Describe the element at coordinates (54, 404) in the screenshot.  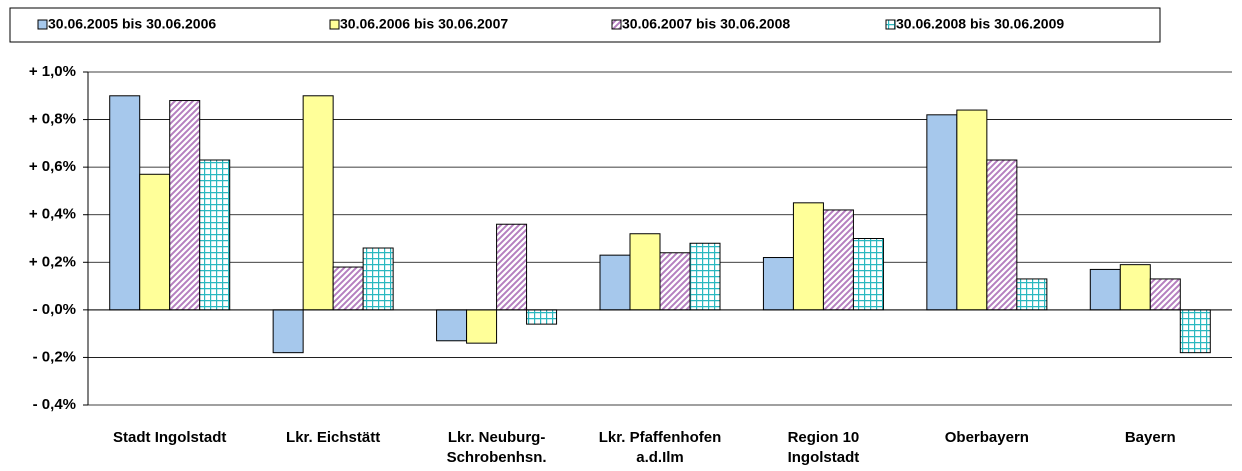
I see `y-tick-label: - 0,4%` at that location.